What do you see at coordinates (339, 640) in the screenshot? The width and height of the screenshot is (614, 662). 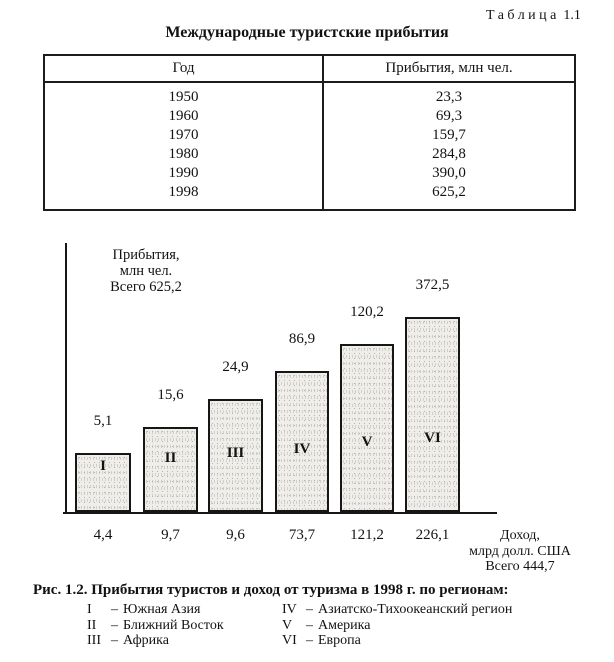 I see `legend-region-name: Европа` at bounding box center [339, 640].